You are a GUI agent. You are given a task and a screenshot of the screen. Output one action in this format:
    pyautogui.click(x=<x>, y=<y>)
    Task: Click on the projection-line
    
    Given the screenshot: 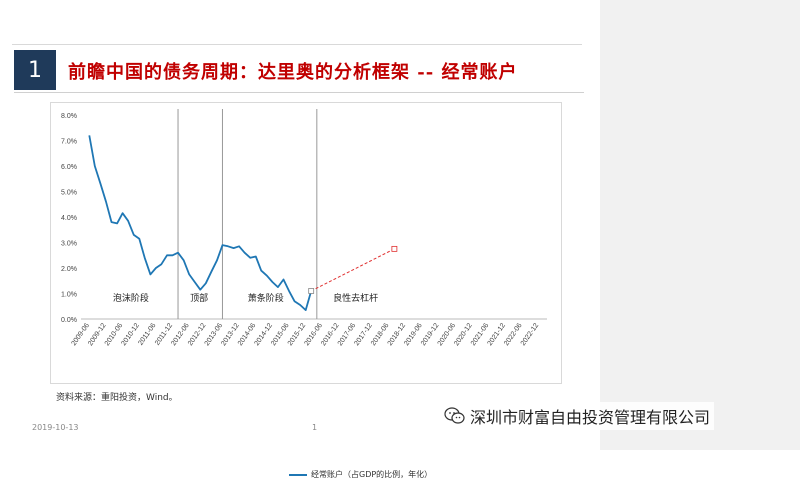 What is the action you would take?
    pyautogui.click(x=352, y=270)
    